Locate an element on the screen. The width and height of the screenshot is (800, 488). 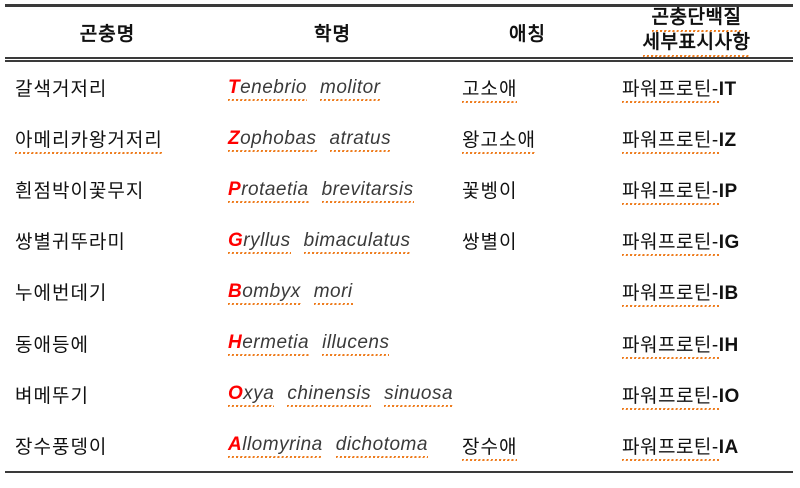
table-row: 아메리카왕거저리 Zophobas atratus 왕고소애 파워프로틴-IZ is located at coordinates (399, 138).